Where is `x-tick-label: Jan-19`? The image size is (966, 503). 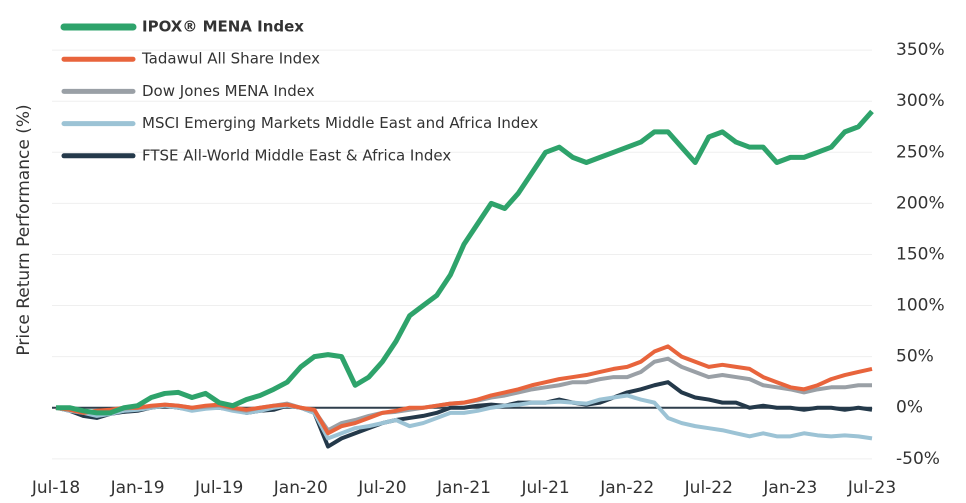 x-tick-label: Jan-19 is located at coordinates (137, 488).